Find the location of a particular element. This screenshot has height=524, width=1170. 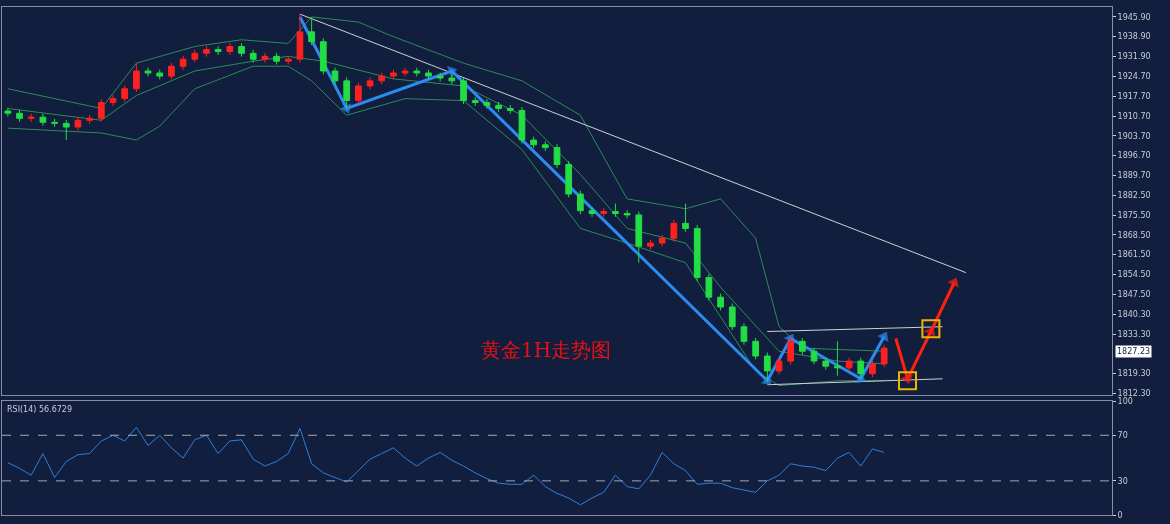

y-tick-label: 1917.70 is located at coordinates (1134, 97).